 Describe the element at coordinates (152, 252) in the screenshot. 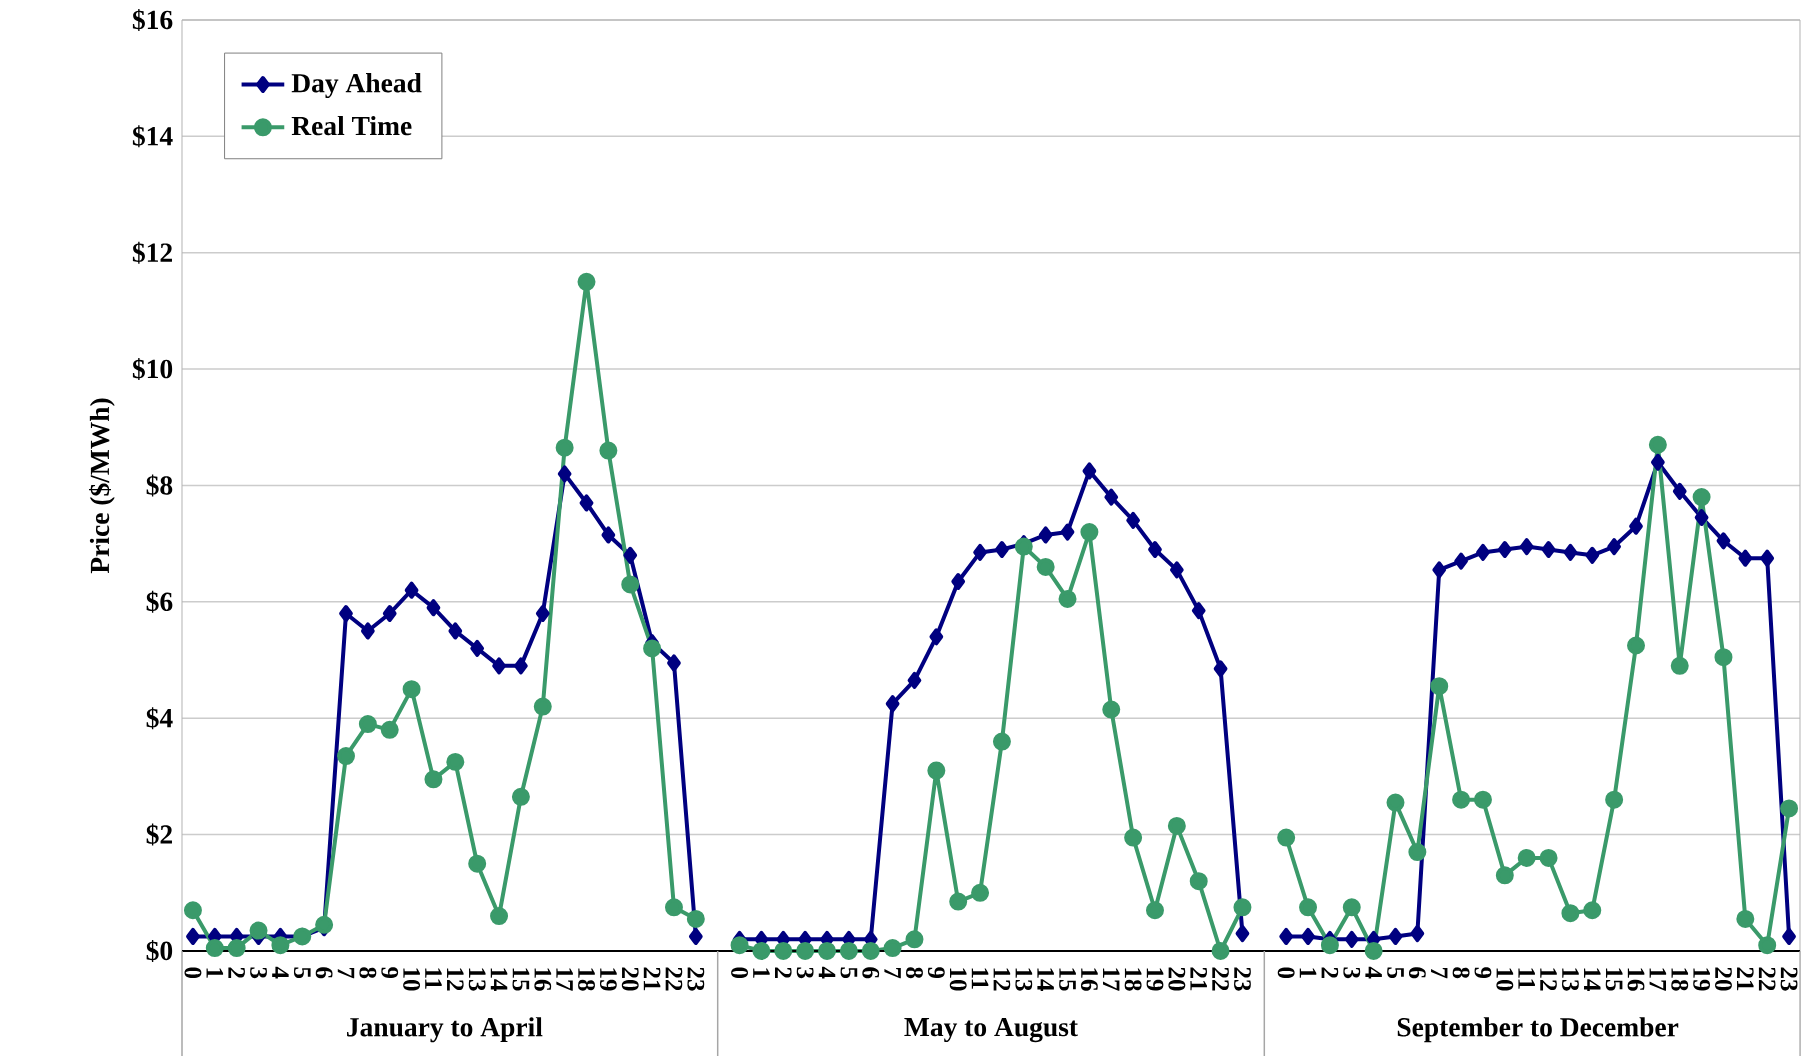

I see `y-tick-label: $12` at that location.